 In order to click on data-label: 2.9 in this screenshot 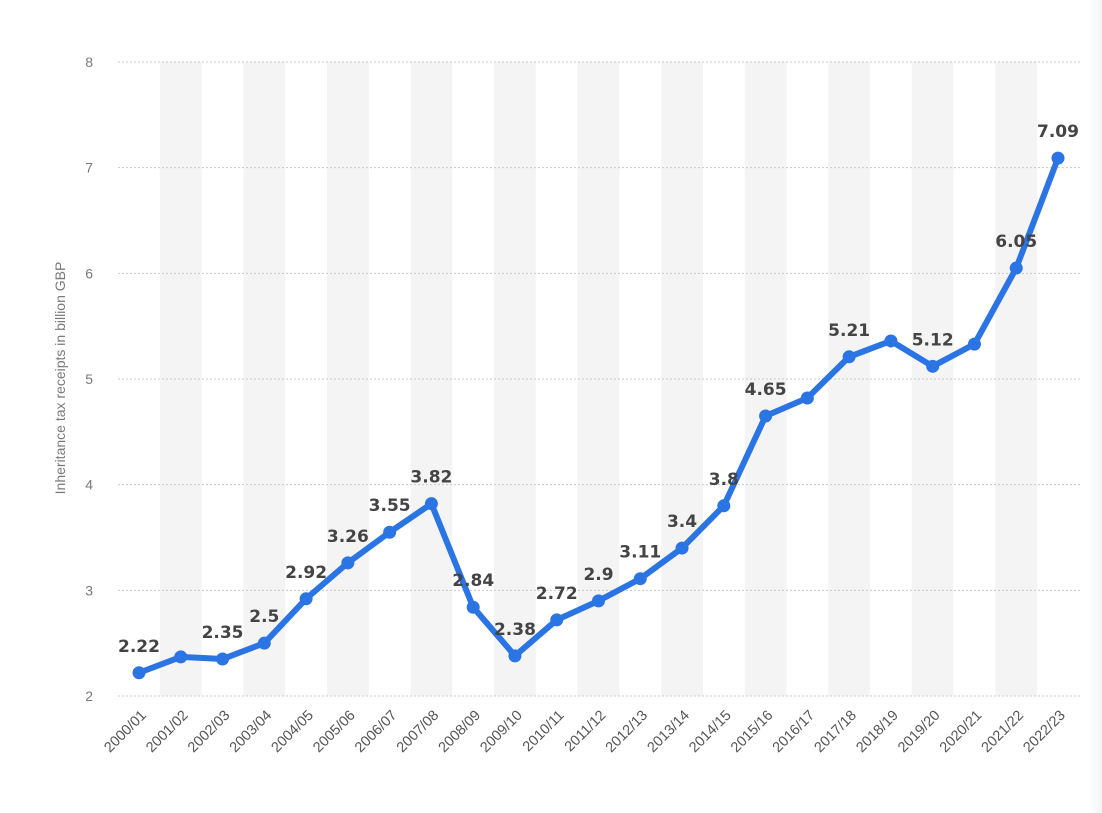, I will do `click(598, 575)`.